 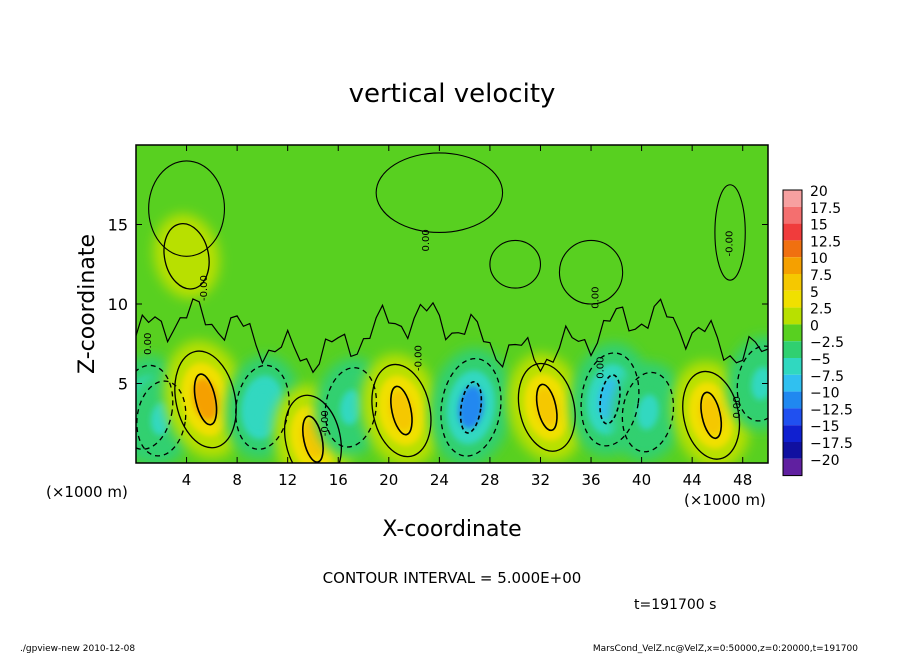 What do you see at coordinates (675, 605) in the screenshot?
I see `time-label: t=191700 s` at bounding box center [675, 605].